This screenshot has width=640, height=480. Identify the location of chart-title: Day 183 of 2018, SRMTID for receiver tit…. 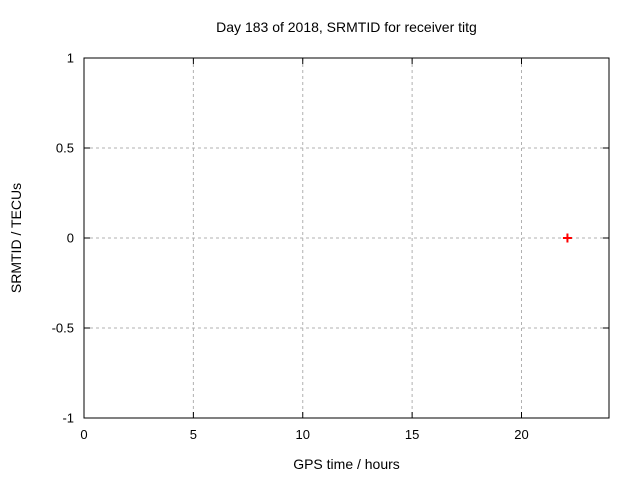
(346, 27).